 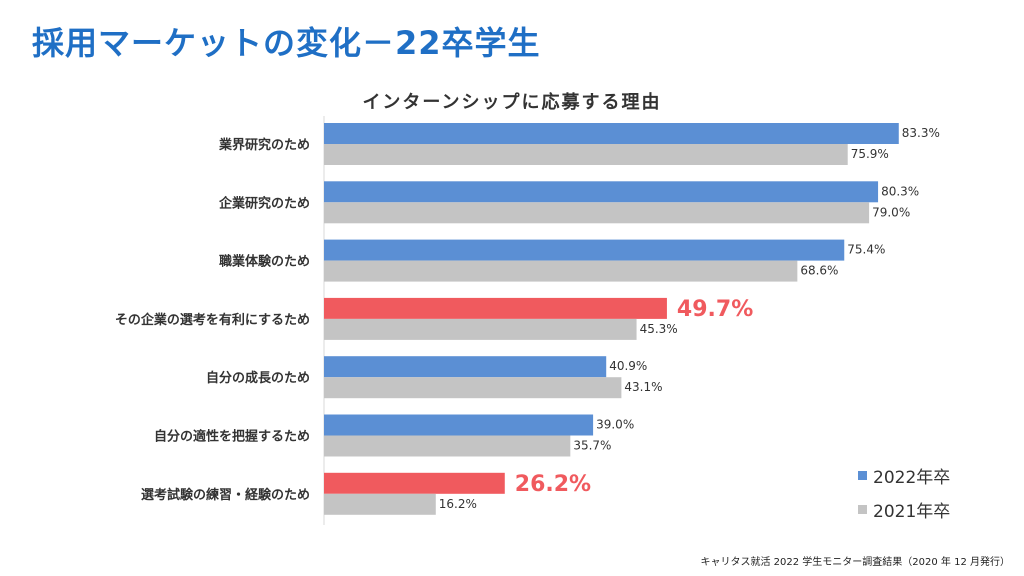 What do you see at coordinates (615, 425) in the screenshot?
I see `data-label-2022: 39.0%` at bounding box center [615, 425].